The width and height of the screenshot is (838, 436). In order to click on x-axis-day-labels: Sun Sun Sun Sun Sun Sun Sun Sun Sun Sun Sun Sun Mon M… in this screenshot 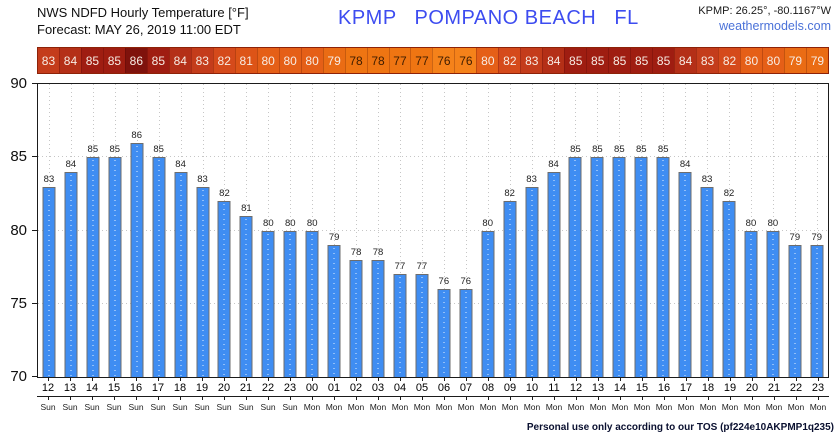, I will do `click(433, 406)`.